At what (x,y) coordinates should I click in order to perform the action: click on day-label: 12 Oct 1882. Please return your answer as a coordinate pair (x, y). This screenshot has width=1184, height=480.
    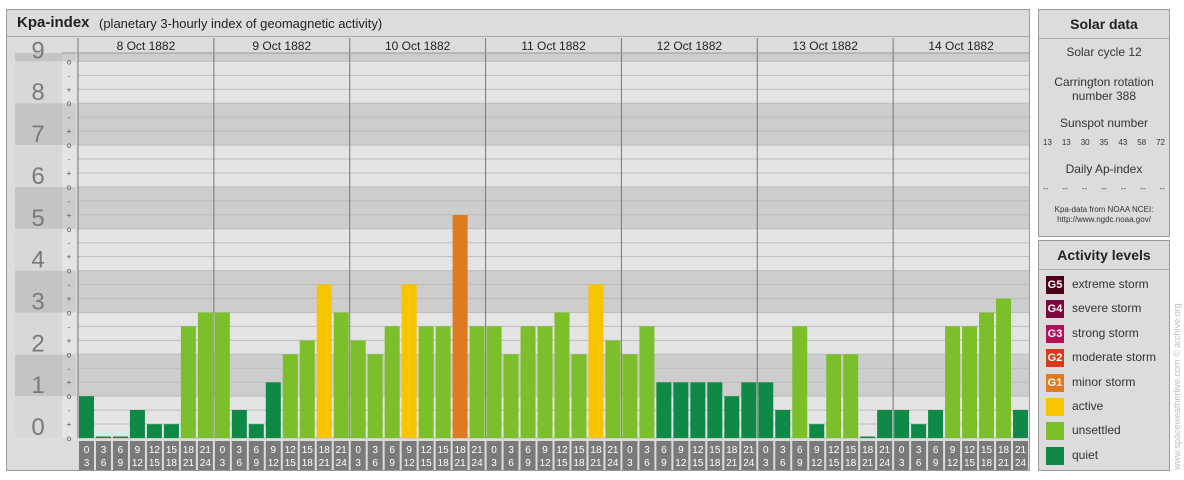
    Looking at the image, I should click on (690, 46).